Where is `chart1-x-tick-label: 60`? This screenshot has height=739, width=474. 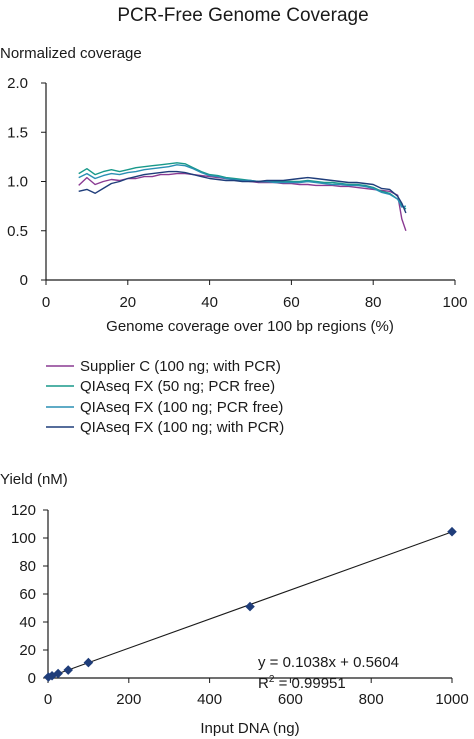
chart1-x-tick-label: 60 is located at coordinates (291, 302).